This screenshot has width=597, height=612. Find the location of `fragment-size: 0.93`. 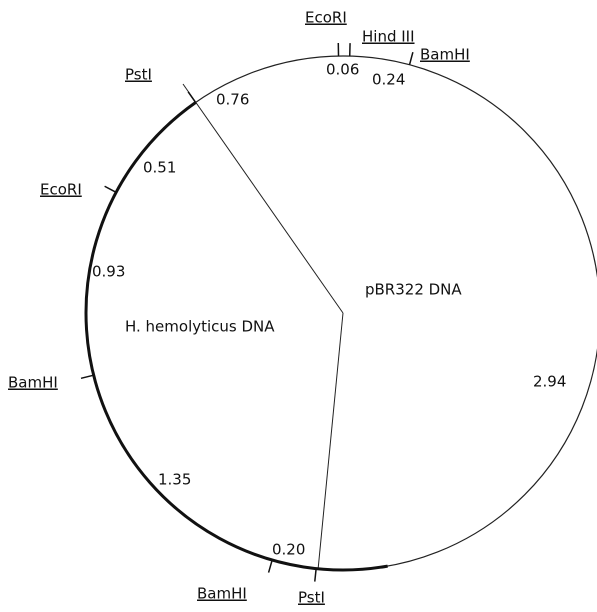

fragment-size: 0.93 is located at coordinates (108, 272).